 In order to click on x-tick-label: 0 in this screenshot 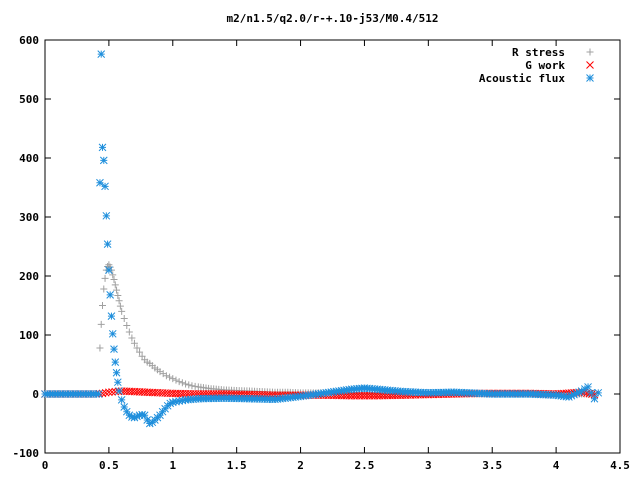, I will do `click(45, 465)`.